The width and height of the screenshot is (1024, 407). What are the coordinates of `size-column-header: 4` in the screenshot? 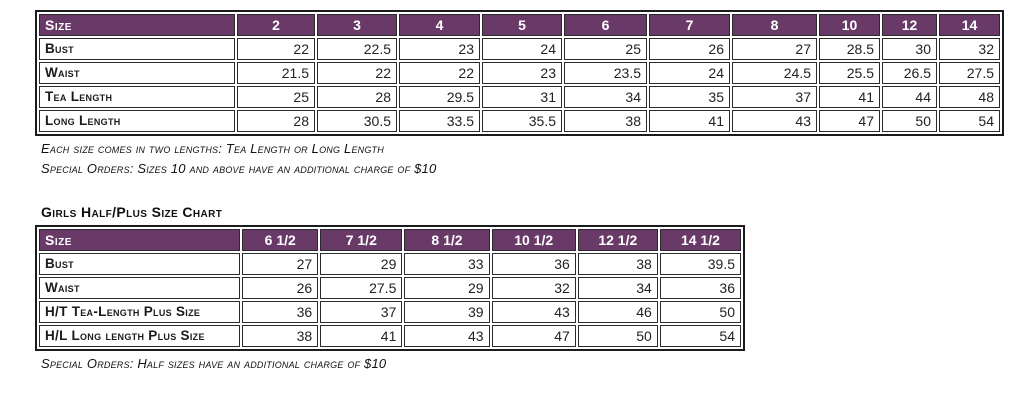 It's located at (439, 25).